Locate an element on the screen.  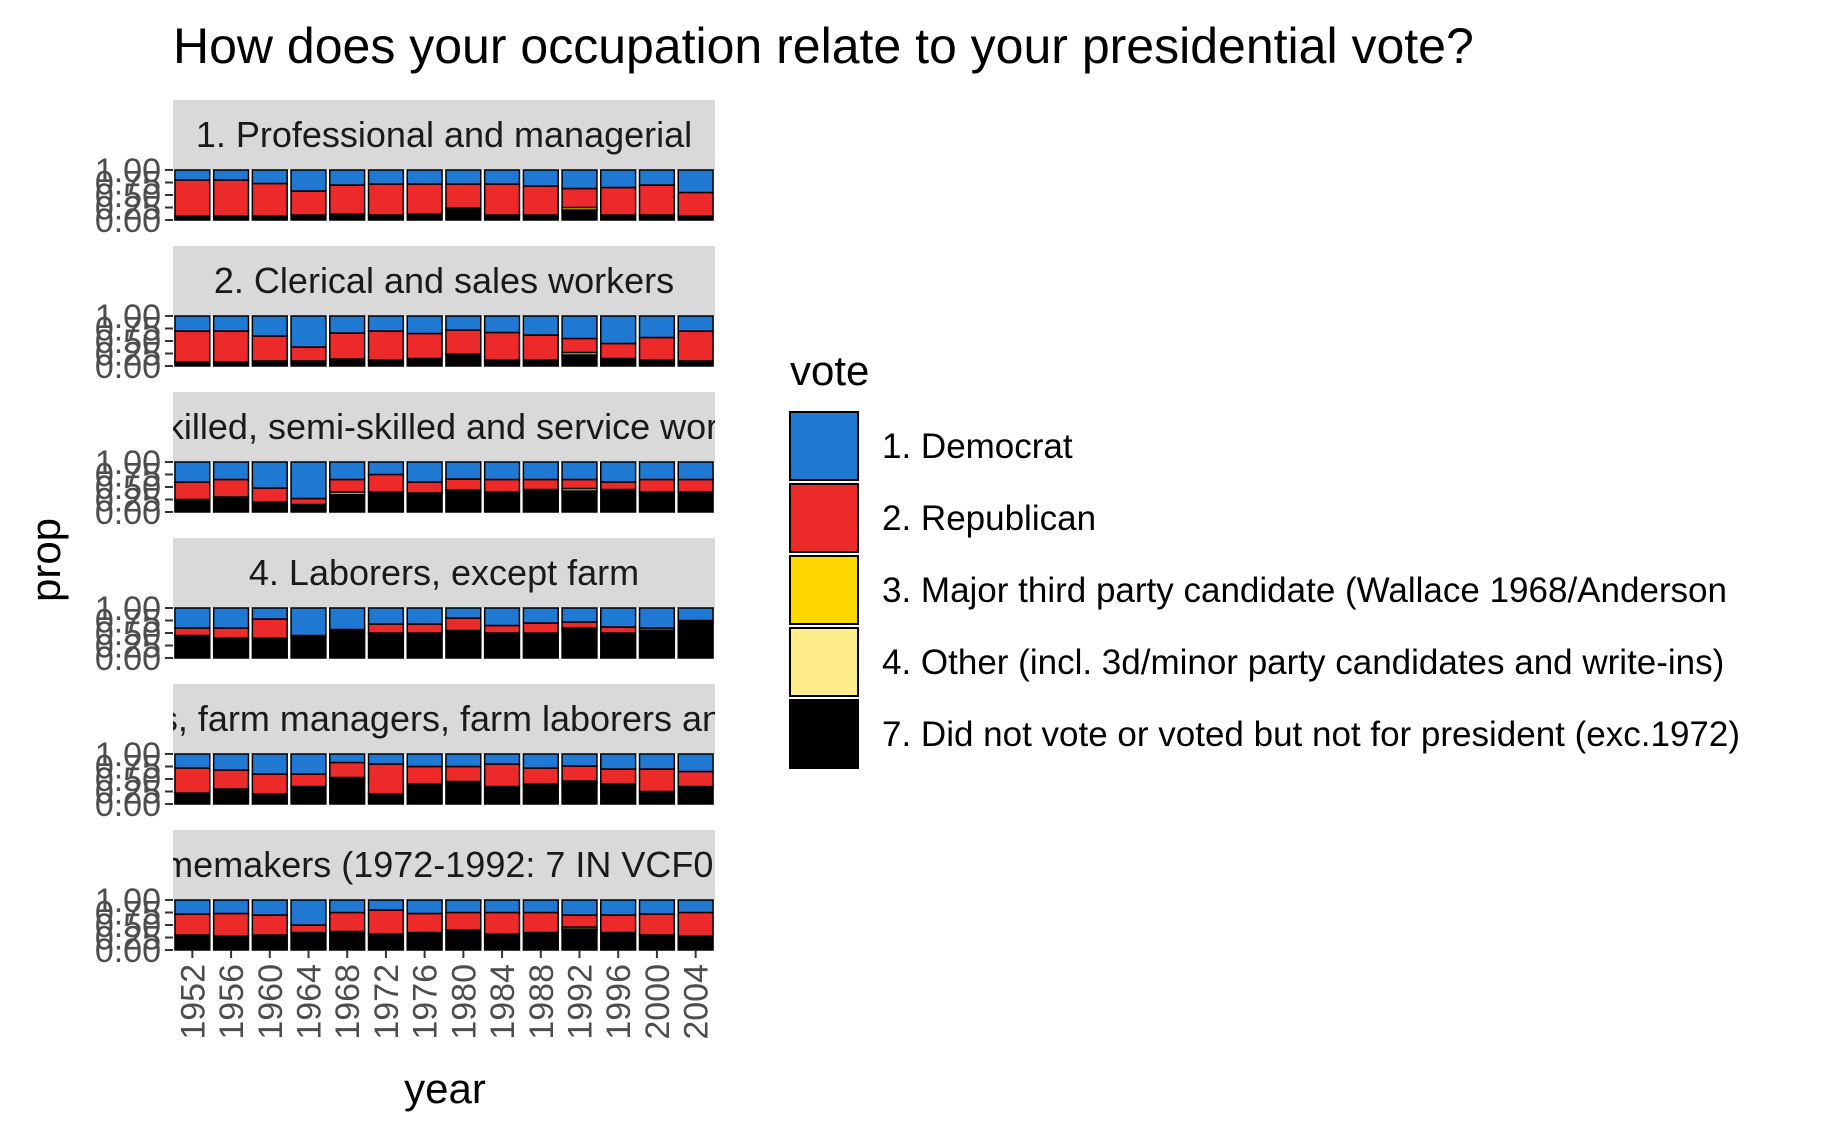
x-tick-label: 2000 is located at coordinates (658, 1002).